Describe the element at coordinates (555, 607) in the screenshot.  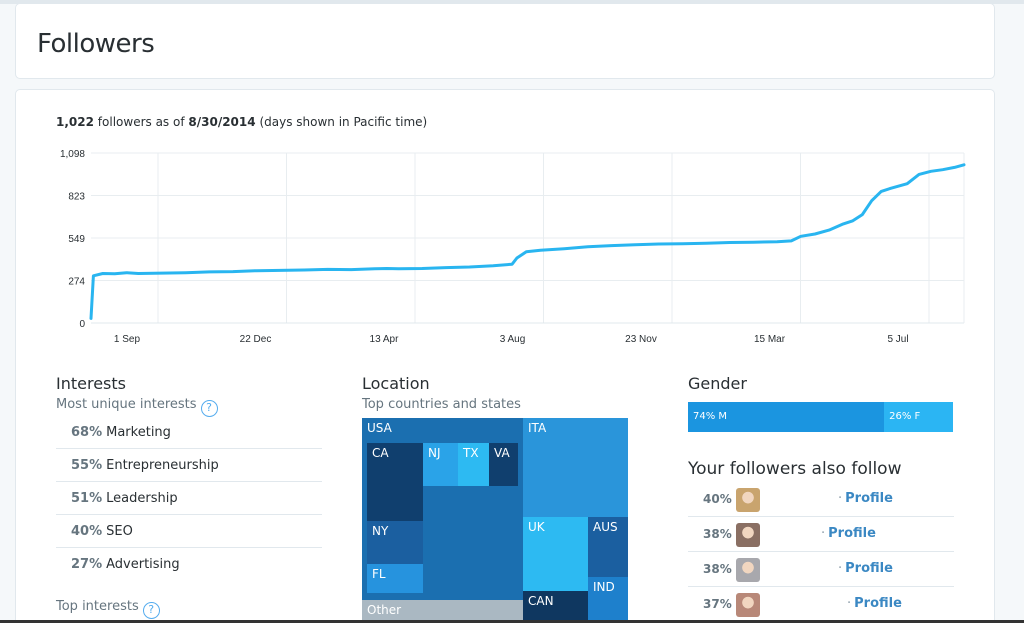
I see `treemap-cell-can: CAN` at that location.